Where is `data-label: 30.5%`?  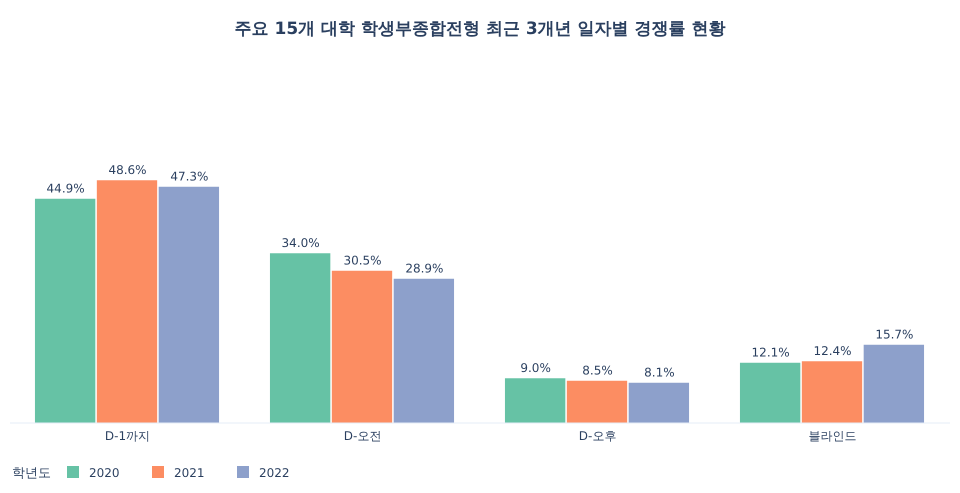 data-label: 30.5% is located at coordinates (362, 261).